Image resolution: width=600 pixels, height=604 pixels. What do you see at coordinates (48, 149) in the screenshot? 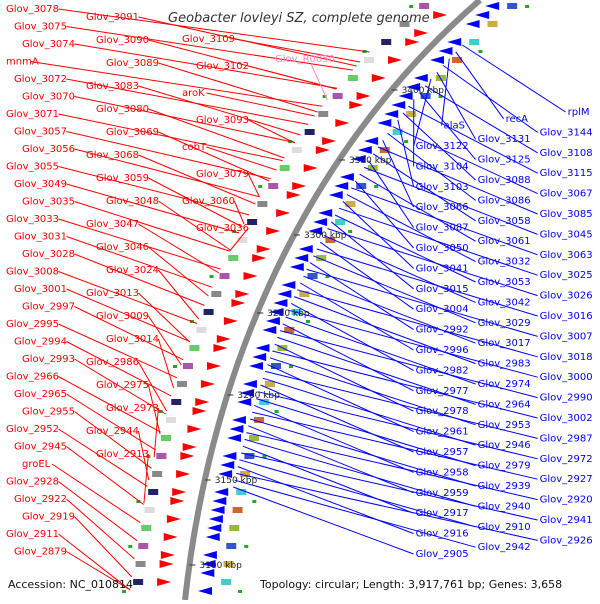
I see `left-gene-label: Glov_3056` at bounding box center [48, 149].